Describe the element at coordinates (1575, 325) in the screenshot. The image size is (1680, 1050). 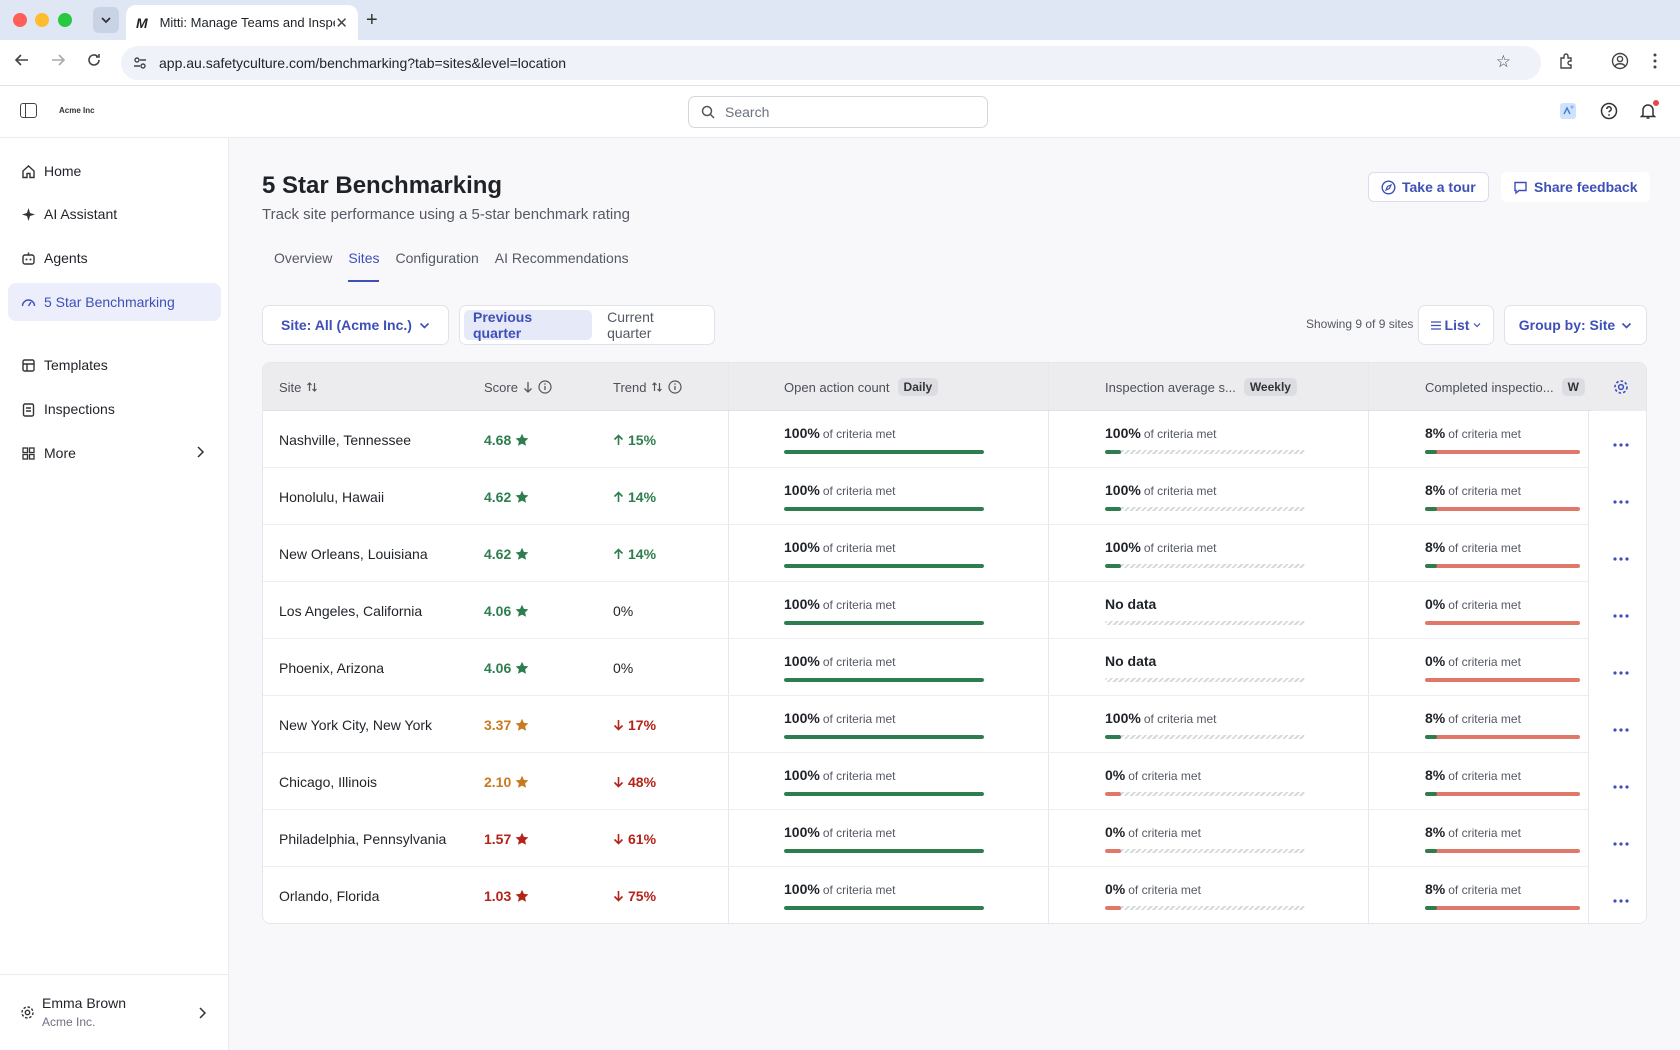
I see `group-by-dropdown: Group by: Site` at that location.